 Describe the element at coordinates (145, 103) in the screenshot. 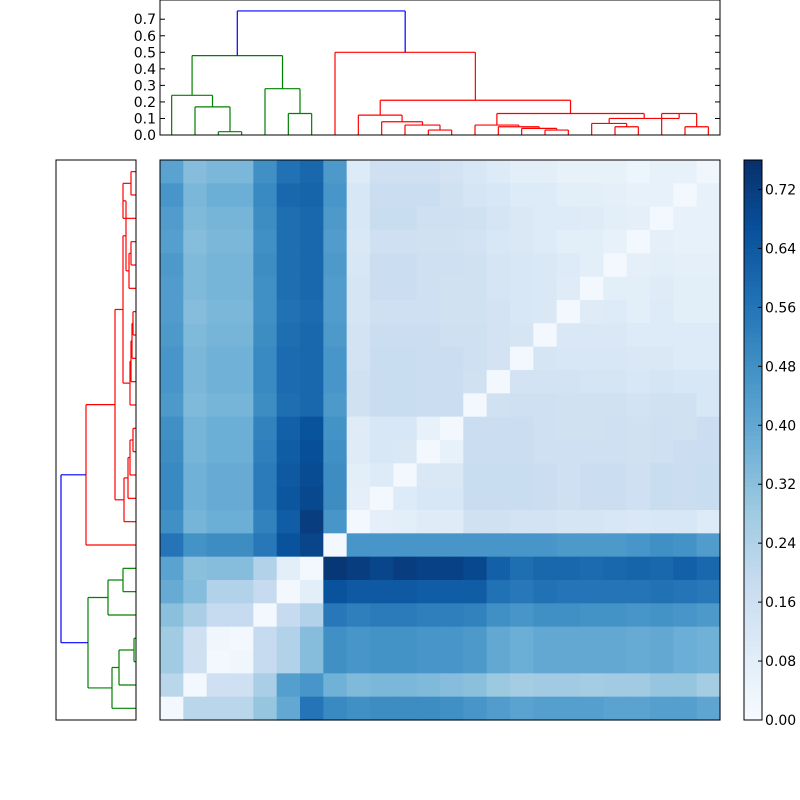

I see `top-axis-tick-label: 0.2` at that location.